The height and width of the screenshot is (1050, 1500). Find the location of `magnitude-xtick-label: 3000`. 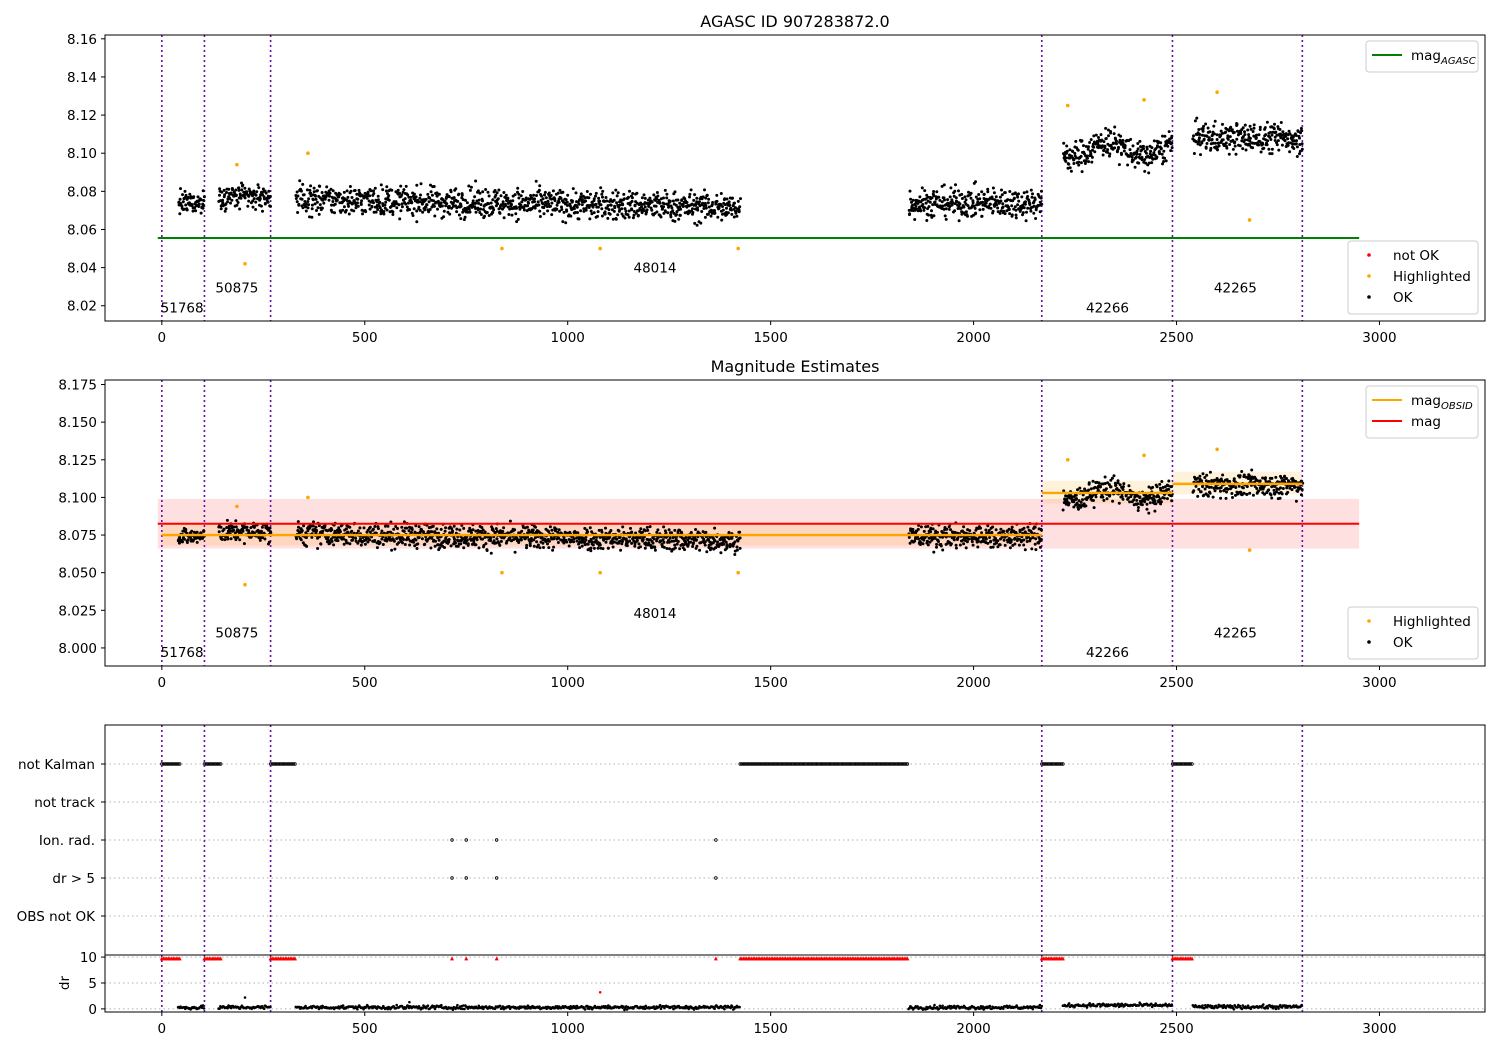

magnitude-xtick-label: 3000 is located at coordinates (1379, 683).